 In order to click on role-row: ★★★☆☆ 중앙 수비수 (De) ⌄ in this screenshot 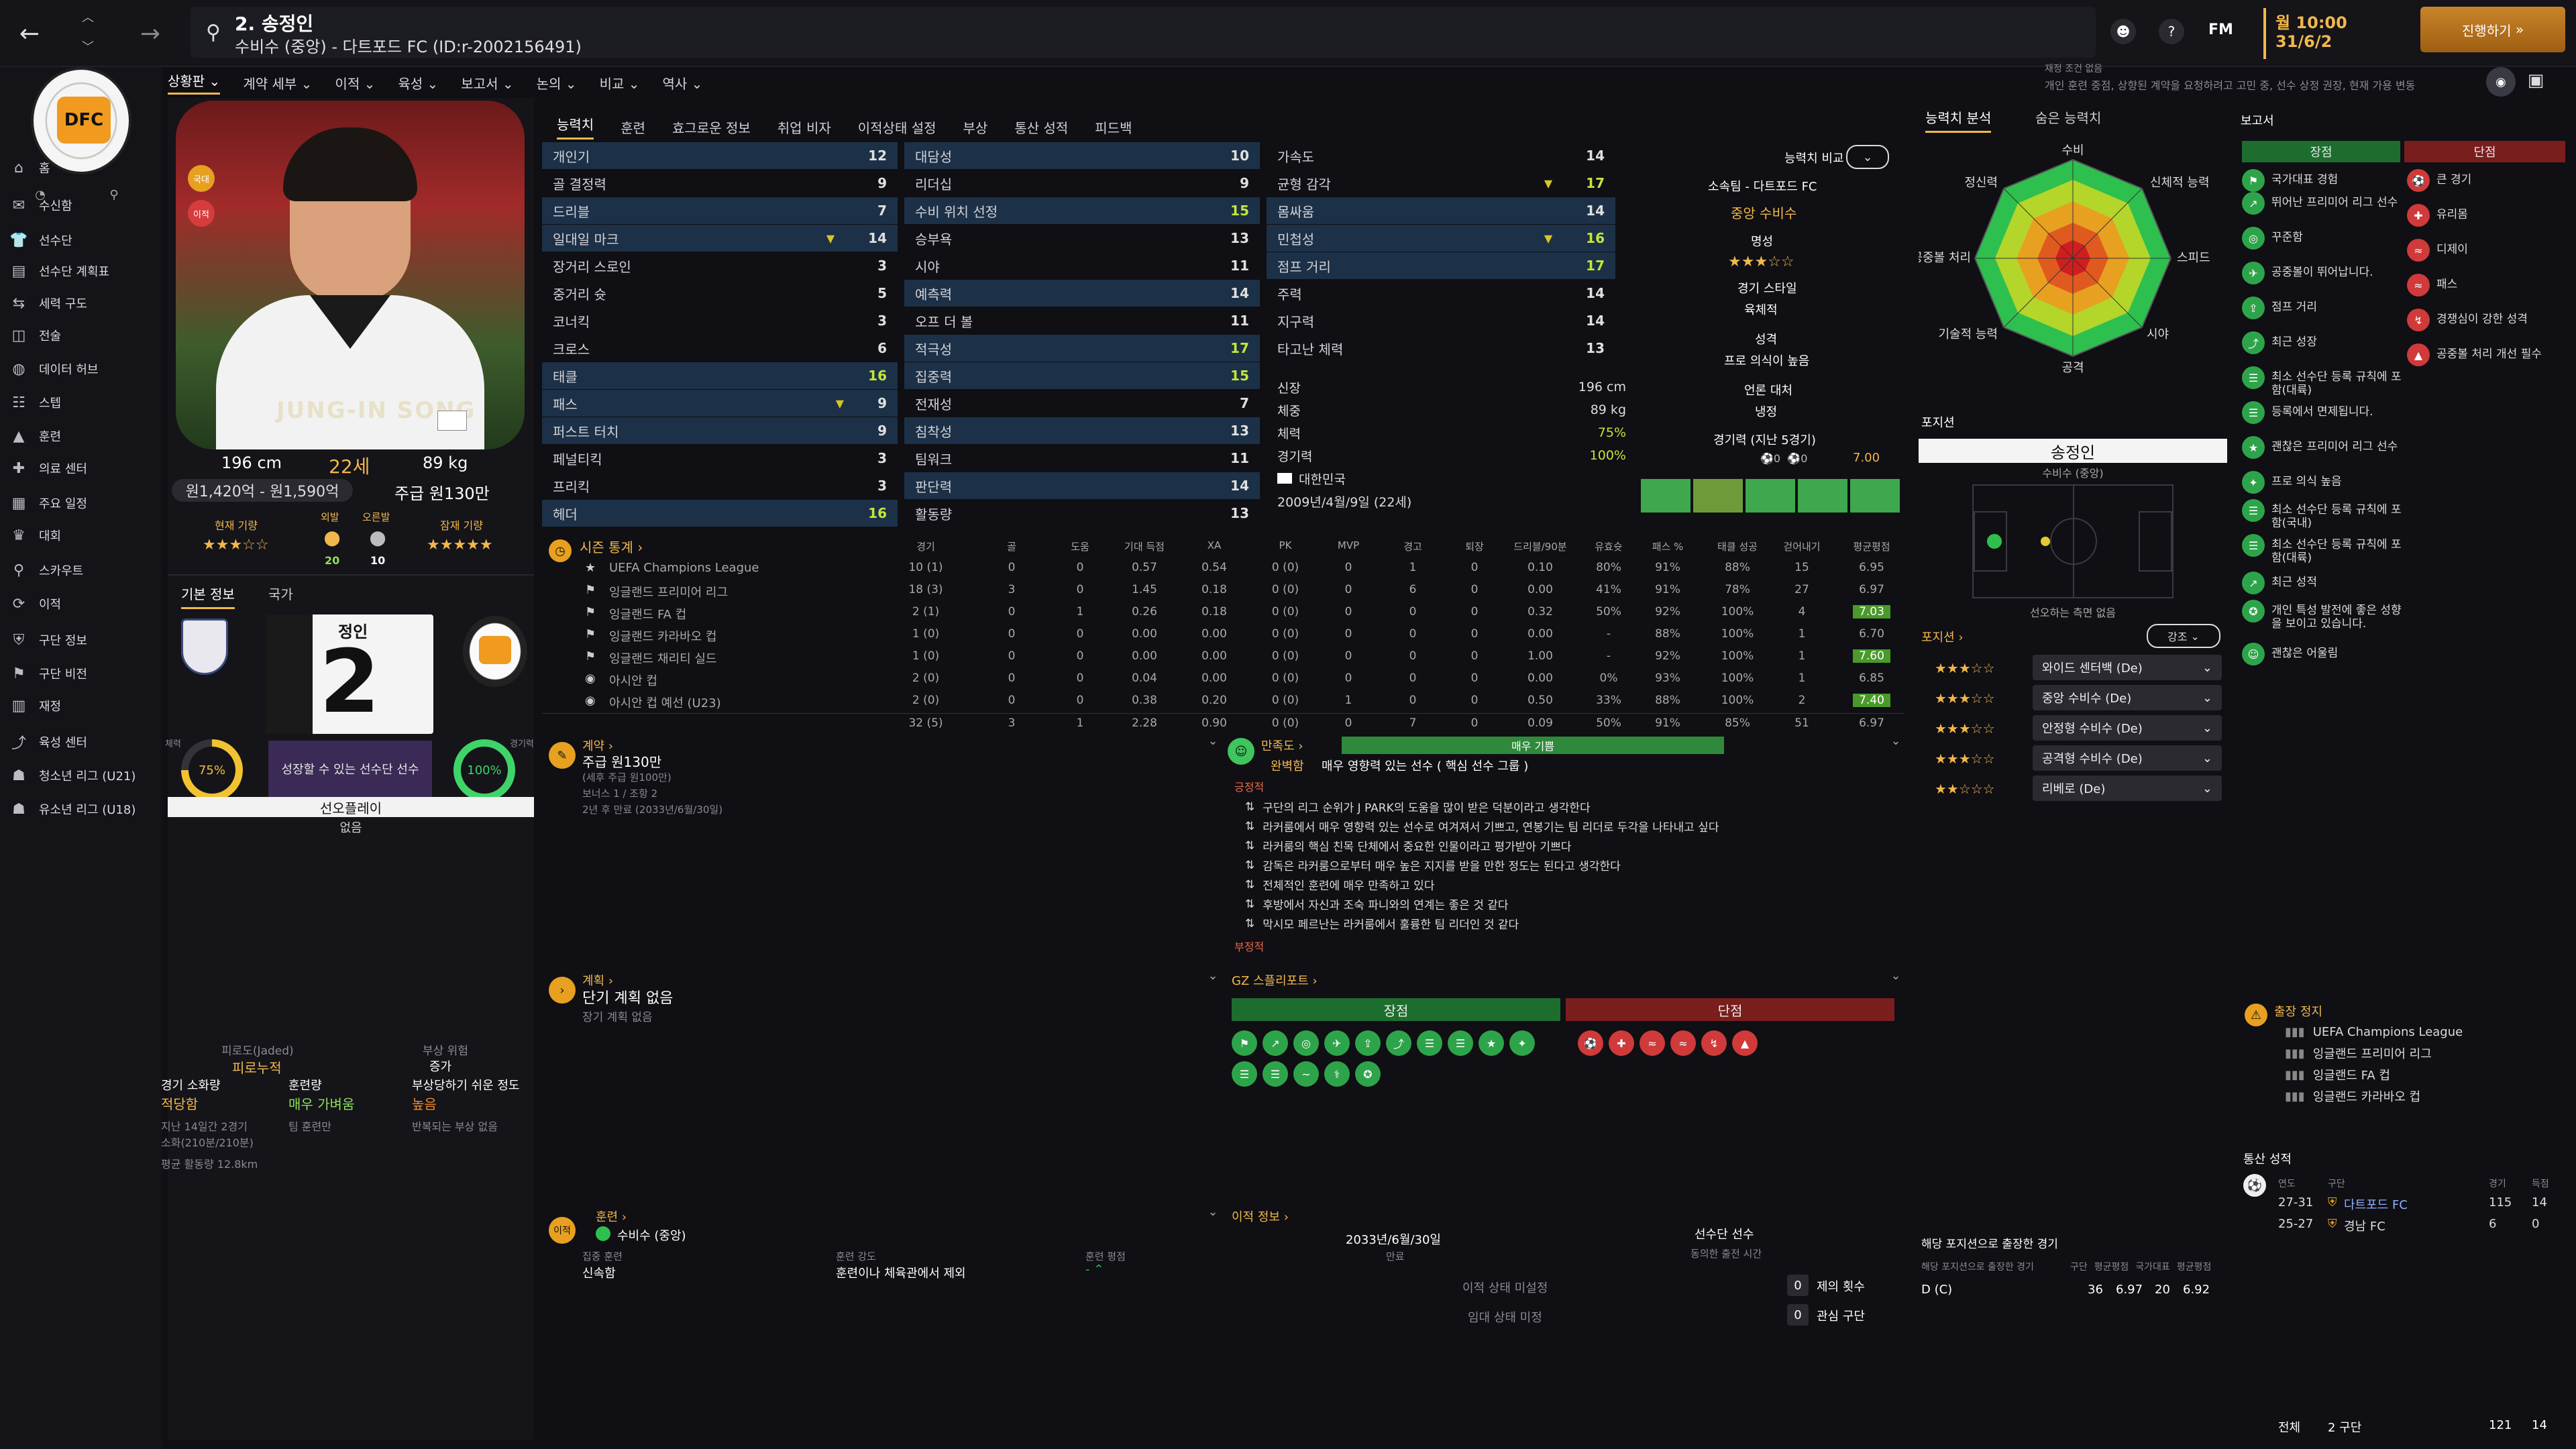, I will do `click(2073, 698)`.